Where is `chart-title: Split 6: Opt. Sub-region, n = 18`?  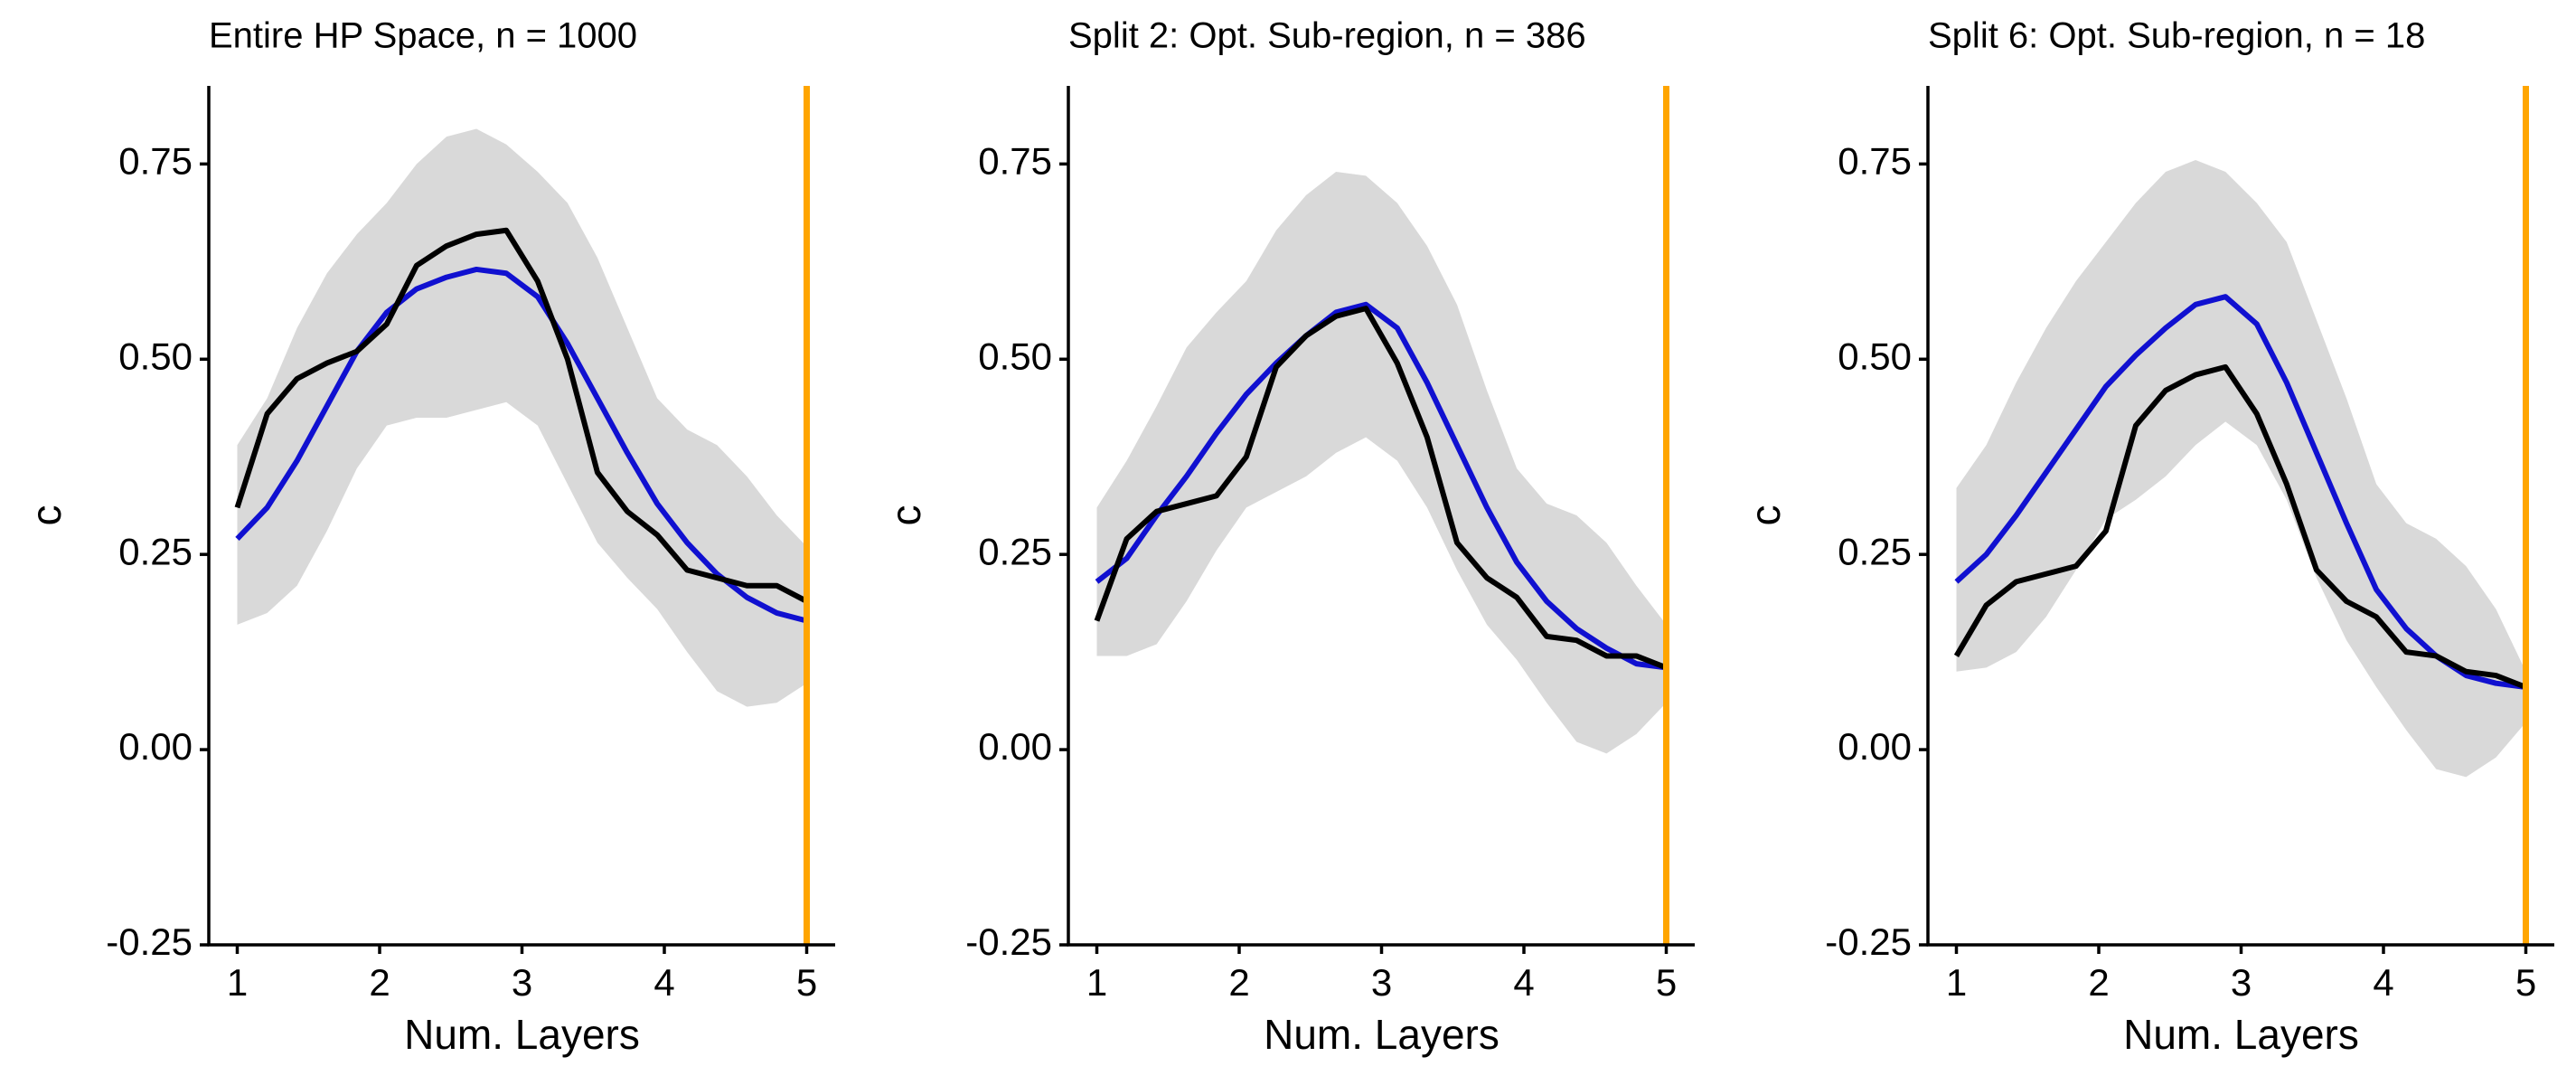
chart-title: Split 6: Opt. Sub-region, n = 18 is located at coordinates (2176, 36).